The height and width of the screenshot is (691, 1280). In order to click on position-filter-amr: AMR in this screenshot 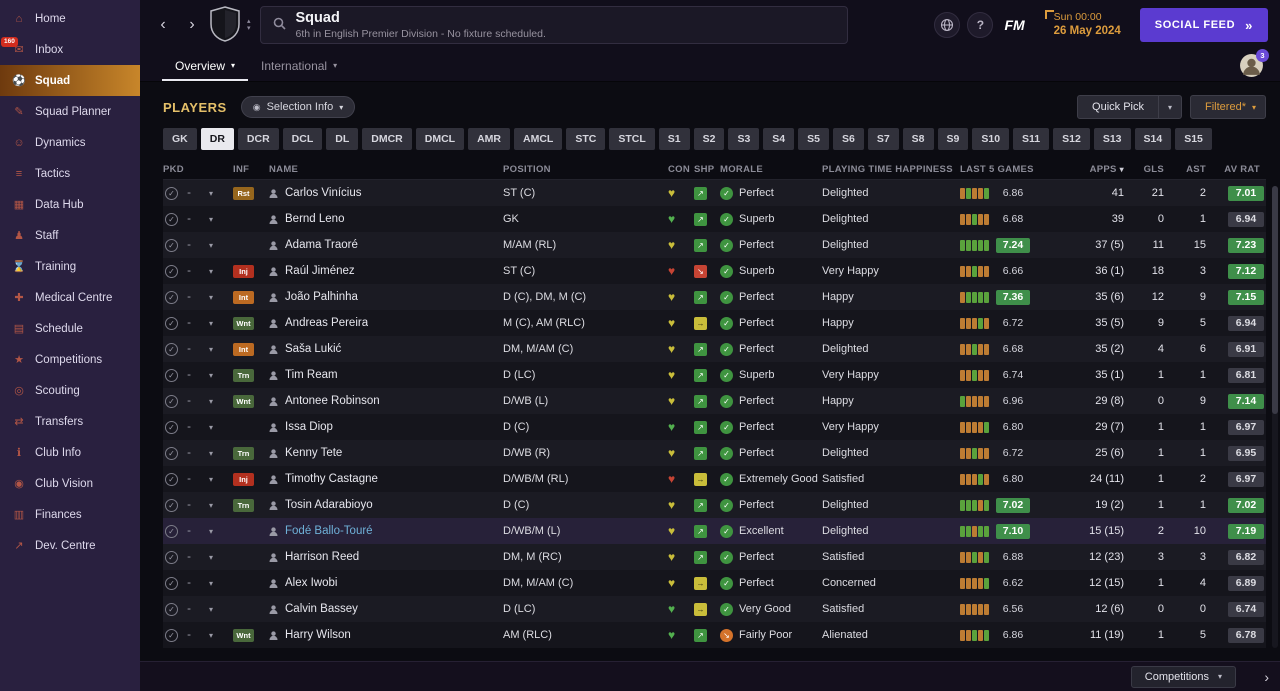, I will do `click(489, 139)`.